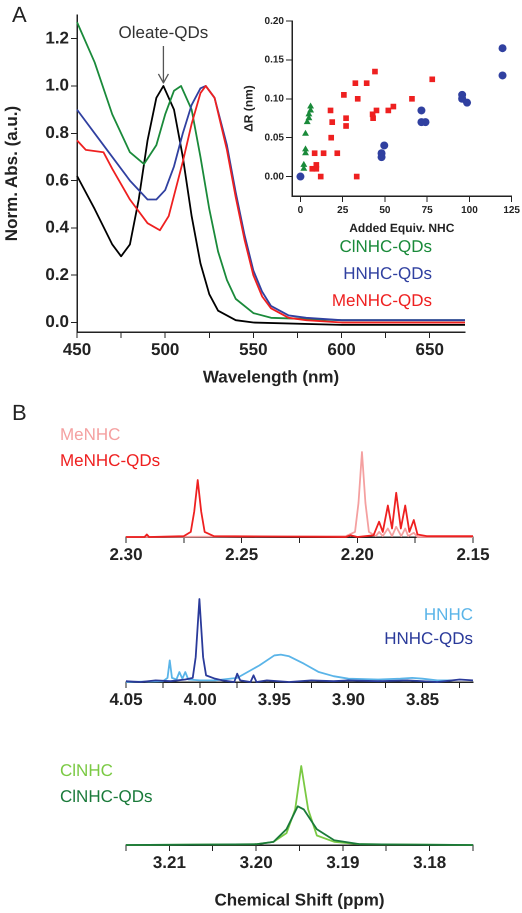 The image size is (522, 913). Describe the element at coordinates (57, 132) in the screenshot. I see `y-tick-label: 0.8` at that location.